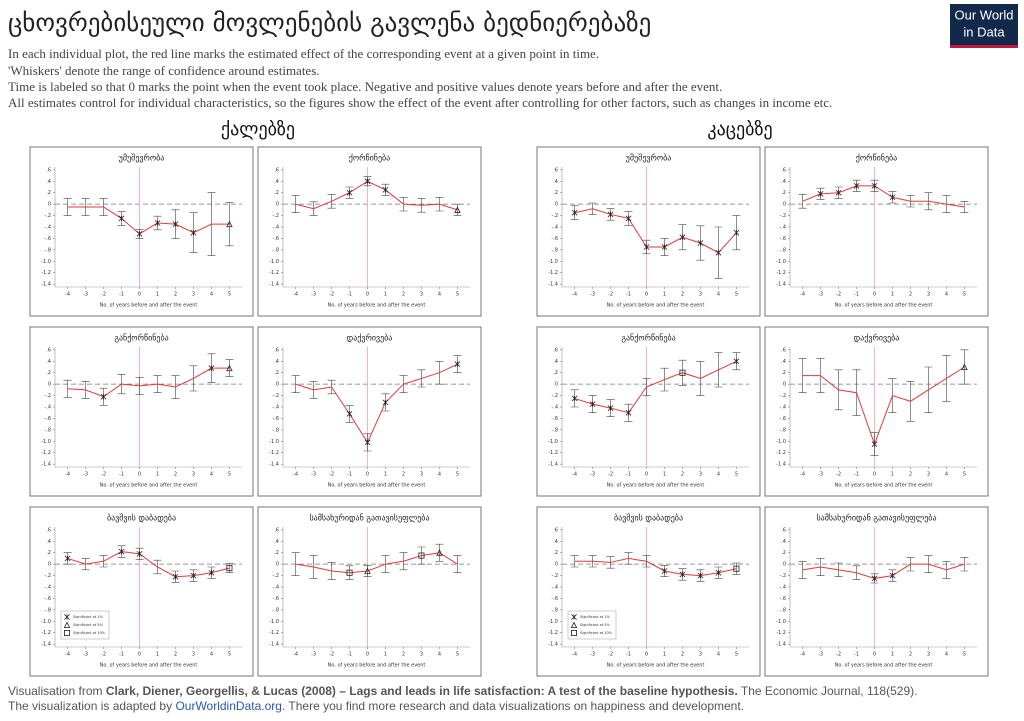  I want to click on footer-text: The Economic Journal, 118(529)., so click(828, 691).